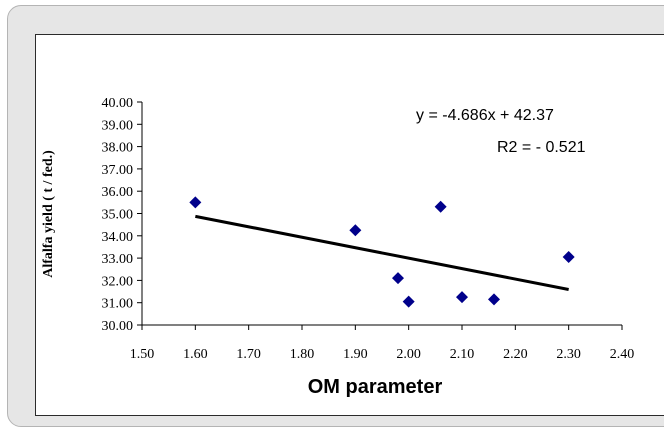  Describe the element at coordinates (118, 125) in the screenshot. I see `y-tick-label: 39.00` at that location.